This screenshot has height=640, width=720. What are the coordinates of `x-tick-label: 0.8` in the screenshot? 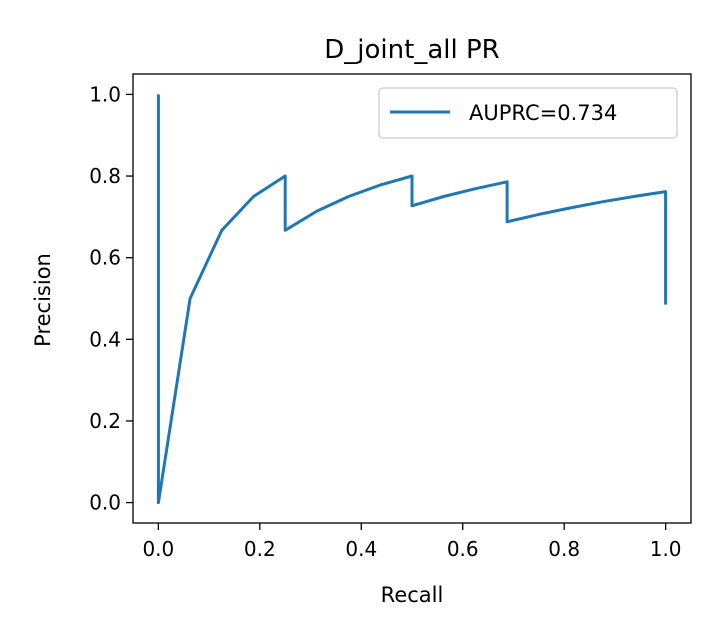 It's located at (564, 549).